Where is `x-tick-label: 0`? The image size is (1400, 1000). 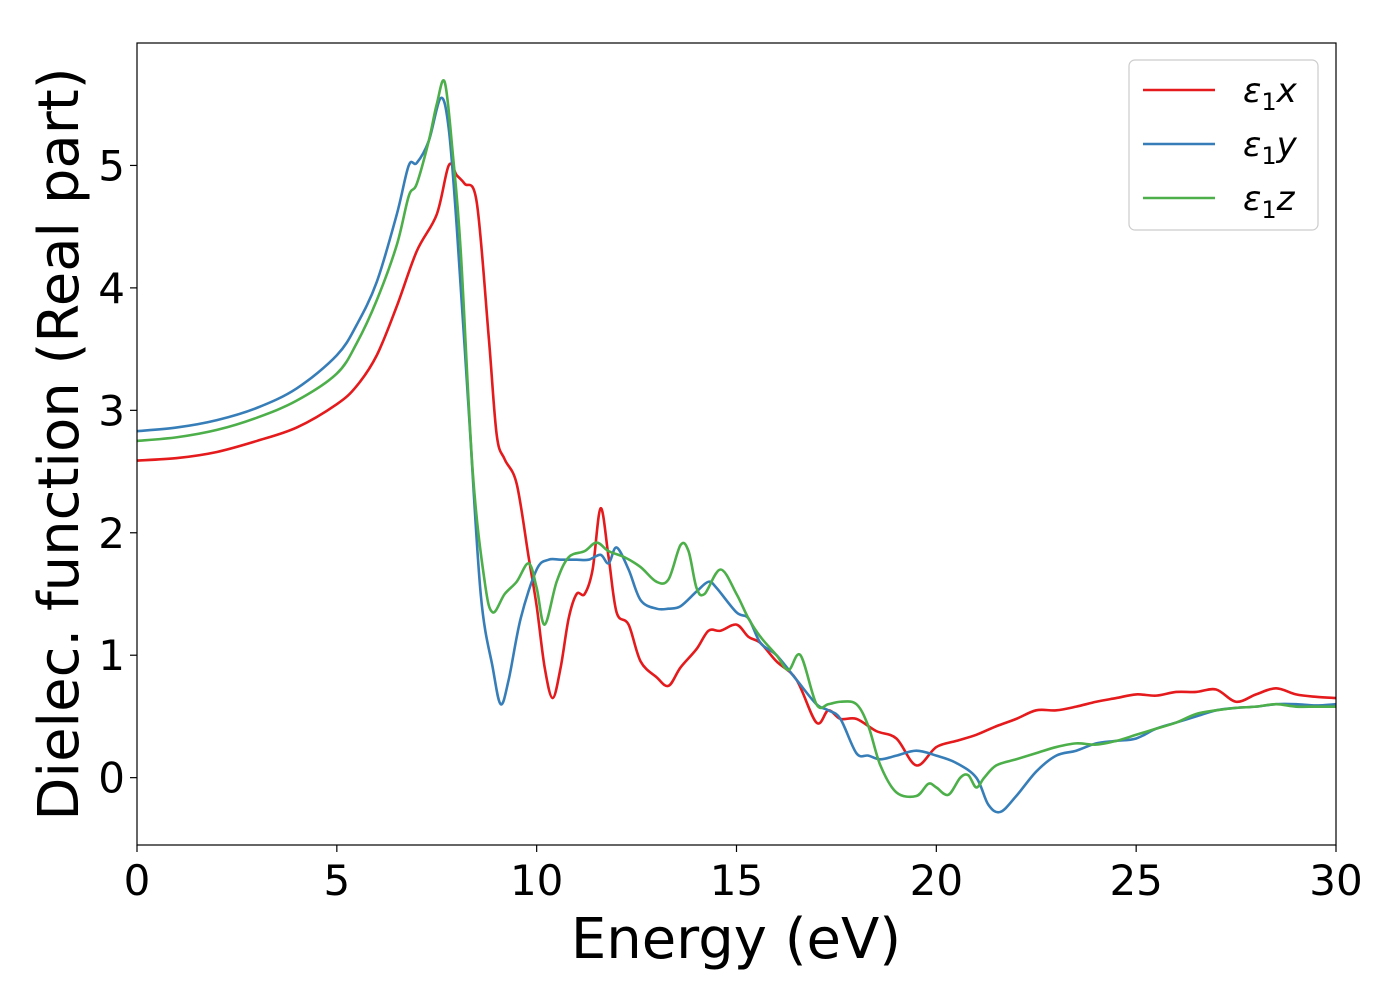
x-tick-label: 0 is located at coordinates (137, 880).